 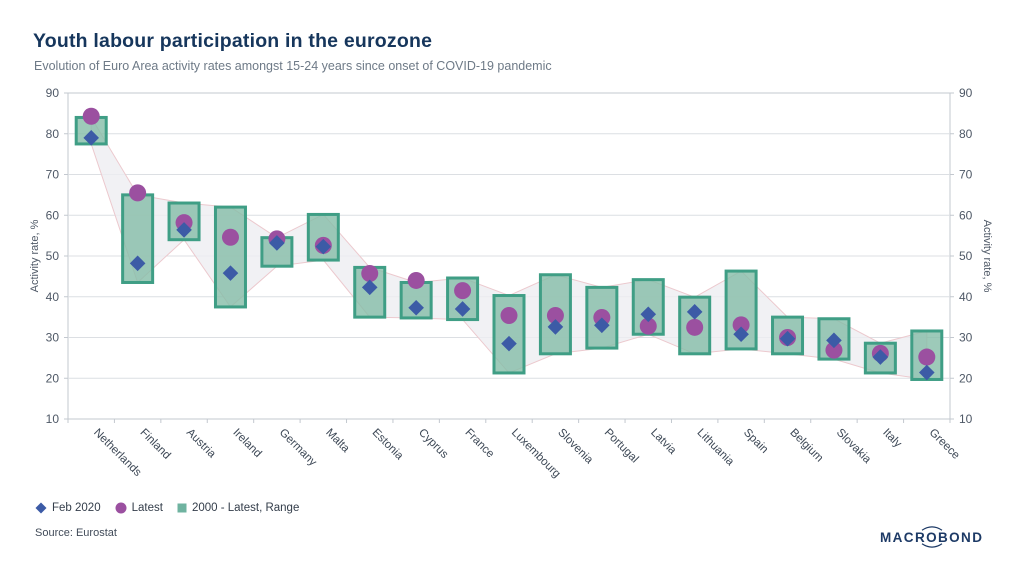 What do you see at coordinates (53, 175) in the screenshot?
I see `y-tick-label-left-70: 70` at bounding box center [53, 175].